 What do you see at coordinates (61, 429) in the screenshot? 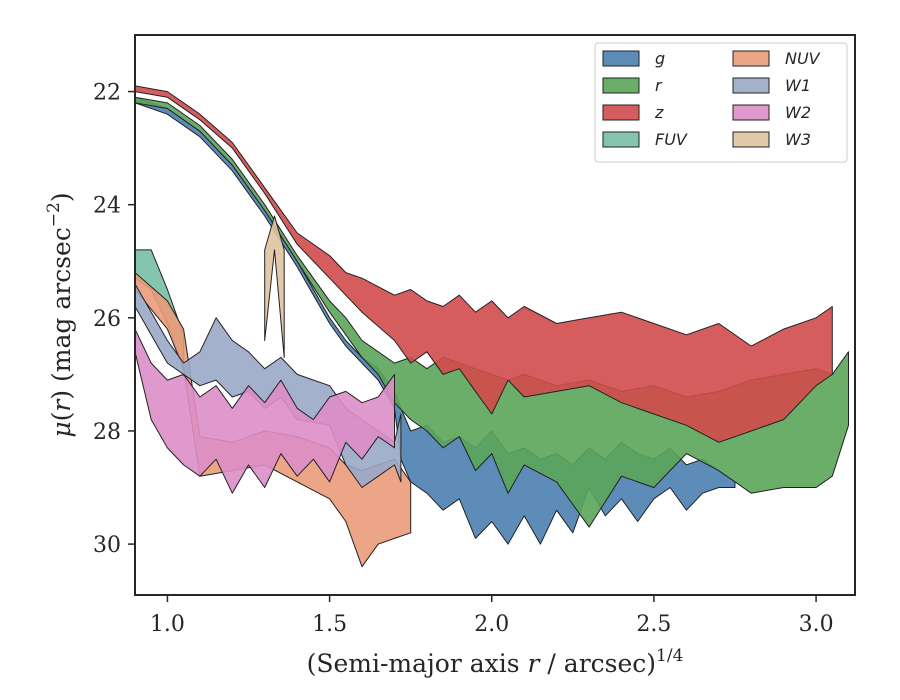
I see `y-axis-label-mu: μ` at bounding box center [61, 429].